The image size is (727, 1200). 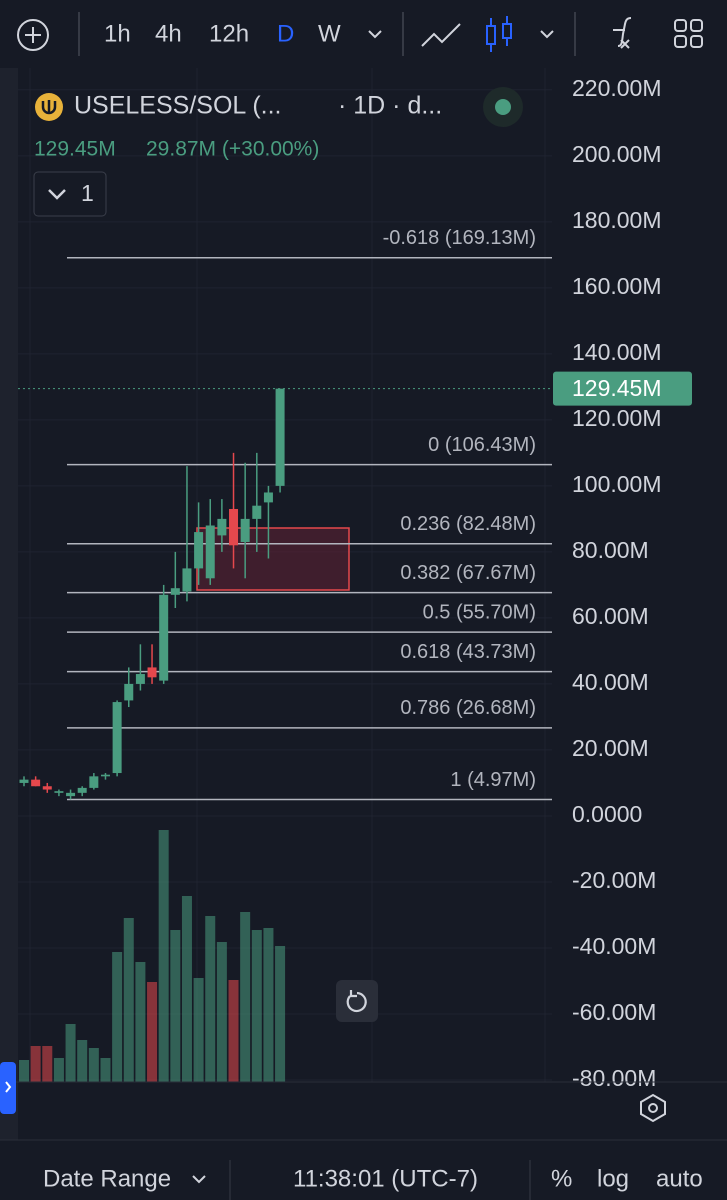 I want to click on date-range: Date Range, so click(x=107, y=1178).